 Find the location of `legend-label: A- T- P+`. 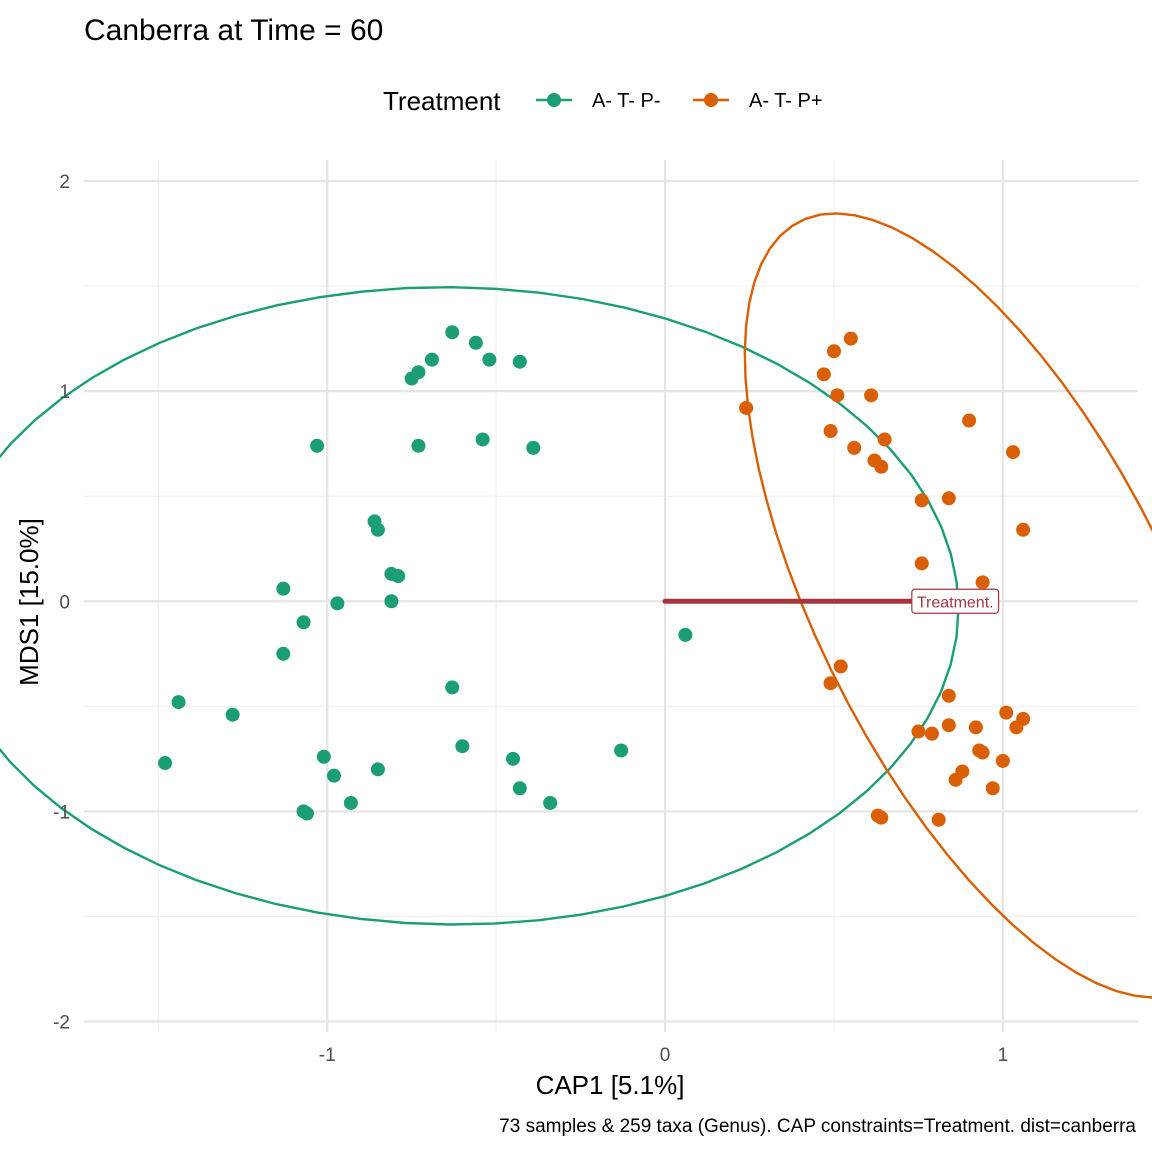

legend-label: A- T- P+ is located at coordinates (786, 101).